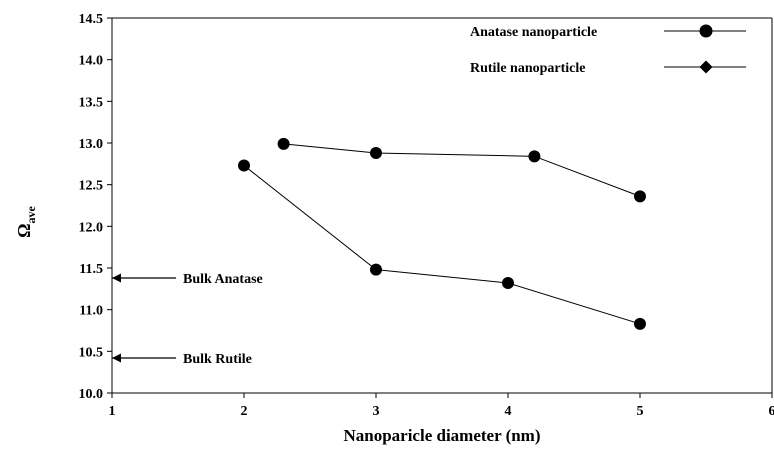 The width and height of the screenshot is (774, 451). Describe the element at coordinates (223, 279) in the screenshot. I see `annotation-label: Bulk Anatase` at that location.